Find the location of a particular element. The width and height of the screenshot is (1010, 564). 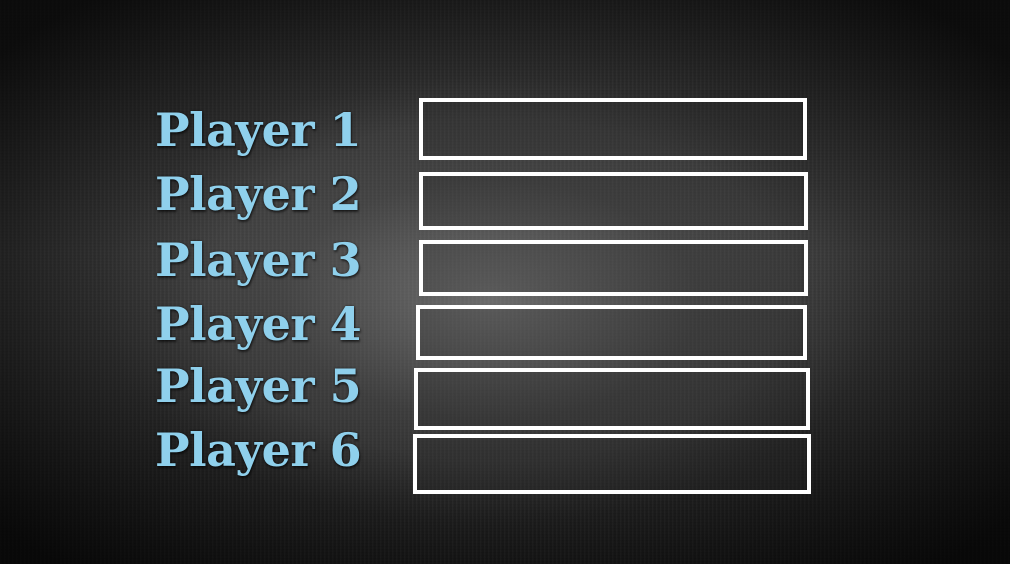

player-row-4: Player 4 is located at coordinates (505, 326).